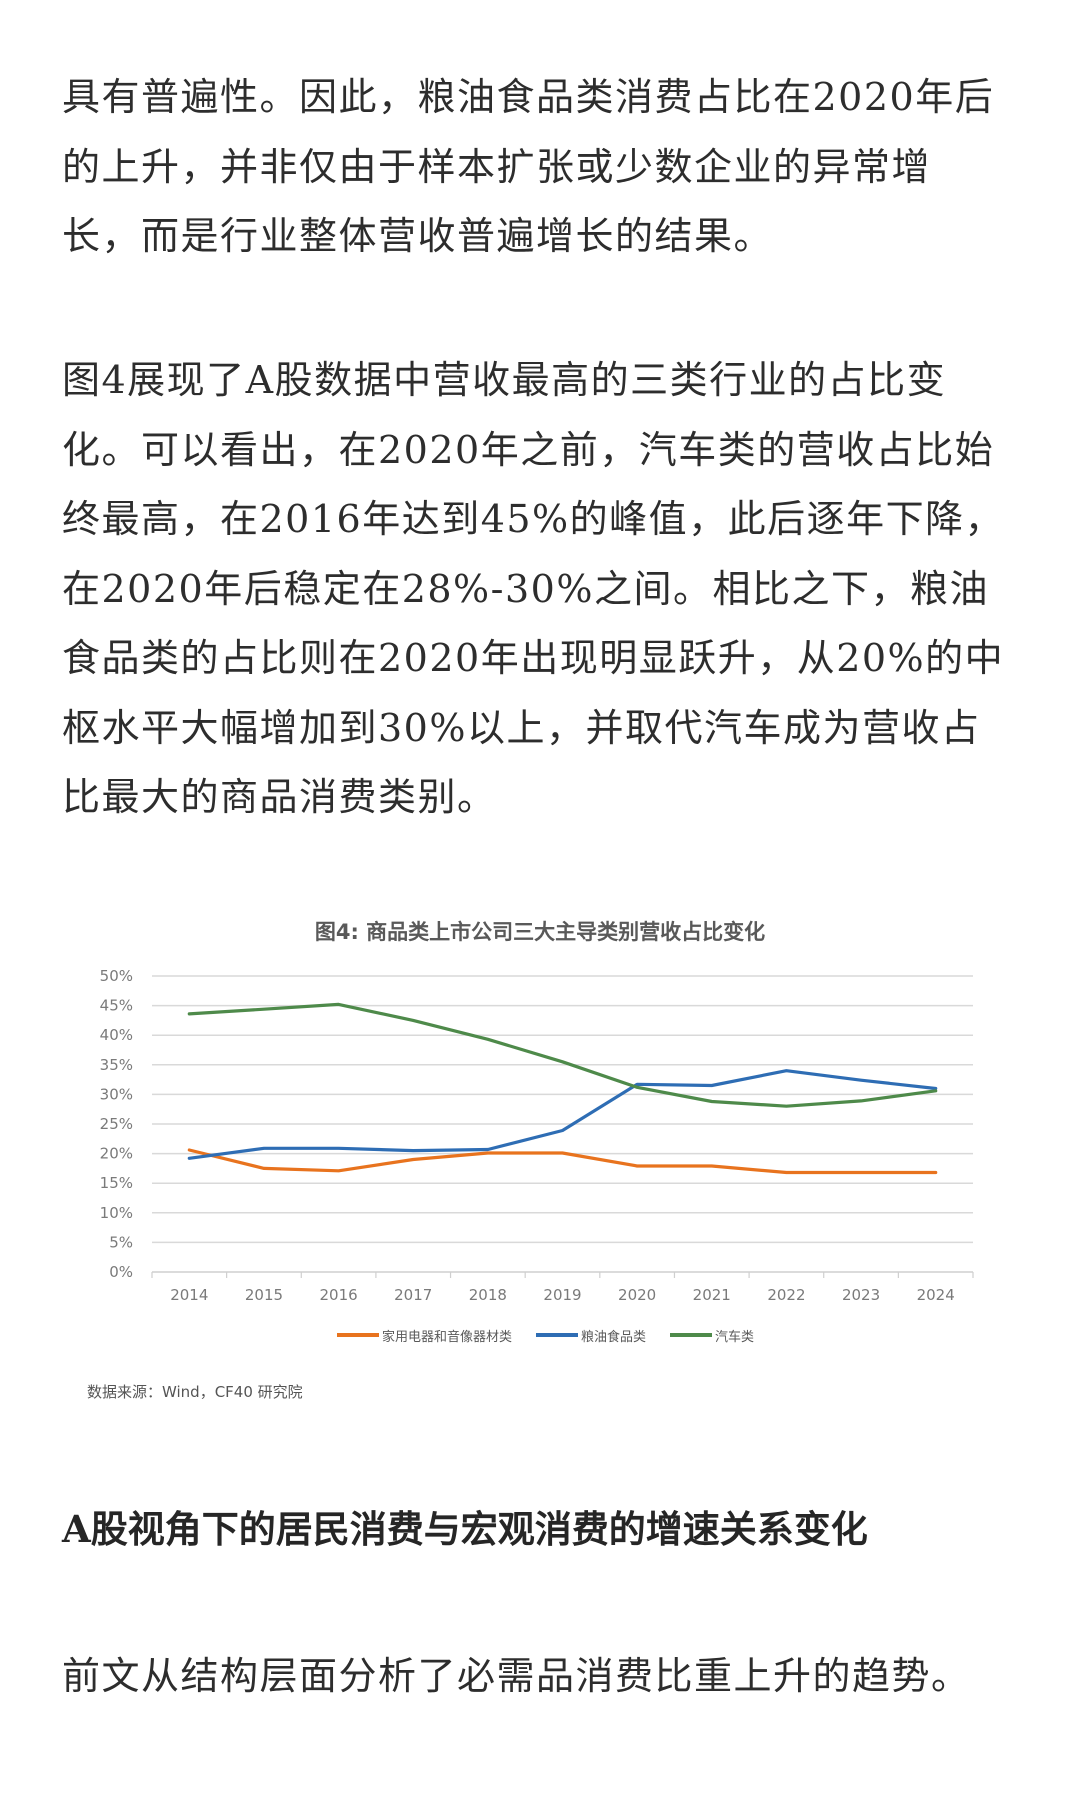  What do you see at coordinates (540, 932) in the screenshot?
I see `chart-title: 图4: 商品类上市公司三大主导类别营收占比变化` at bounding box center [540, 932].